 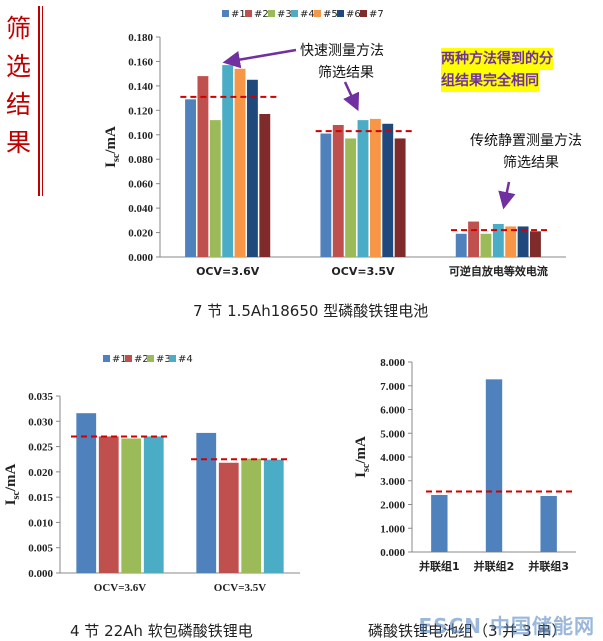 I want to click on watermark: ESCN 中国储能网, so click(x=506, y=626).